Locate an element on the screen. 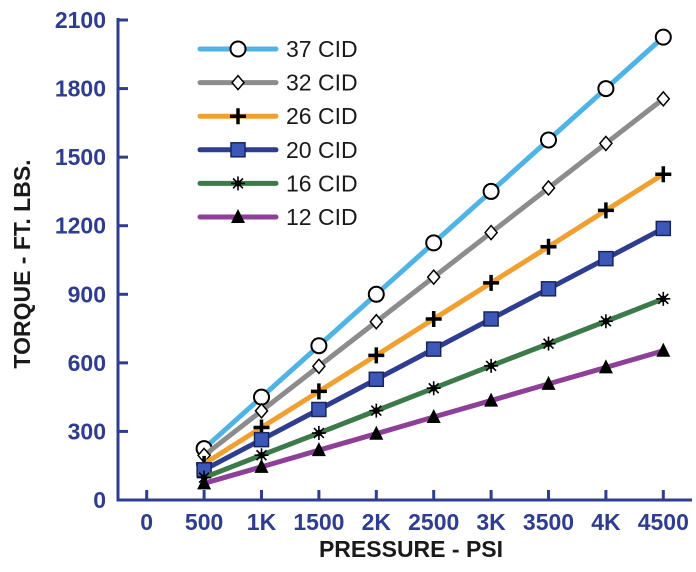 Image resolution: width=696 pixels, height=572 pixels. x-axis-title: PRESSURE - PSI is located at coordinates (411, 549).